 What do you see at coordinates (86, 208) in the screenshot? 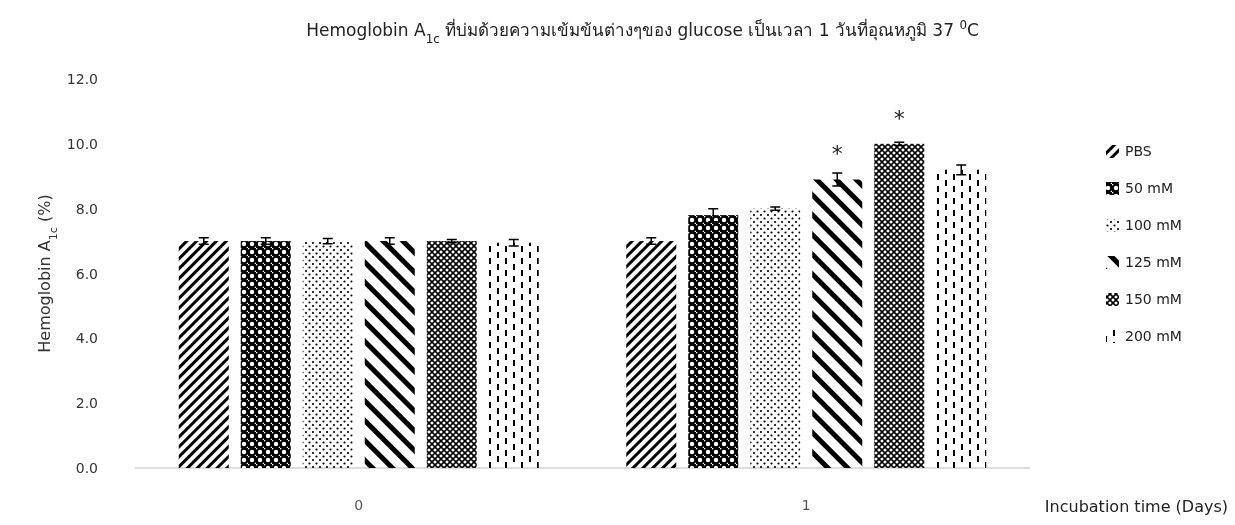
I see `y-tick-label: 8.0` at bounding box center [86, 208].